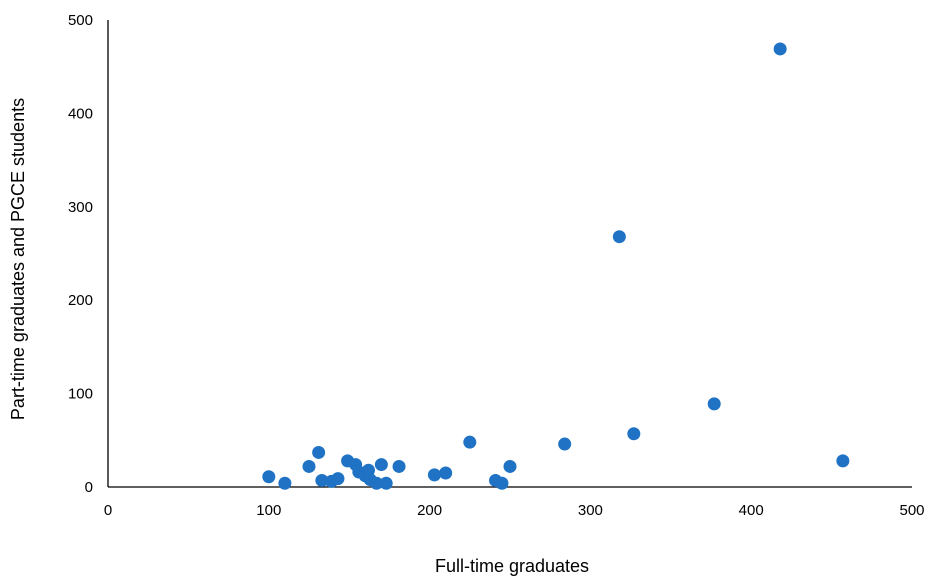 The width and height of the screenshot is (934, 579). I want to click on y-tick-labels: 0 100 200 300 400 500, so click(80, 254).